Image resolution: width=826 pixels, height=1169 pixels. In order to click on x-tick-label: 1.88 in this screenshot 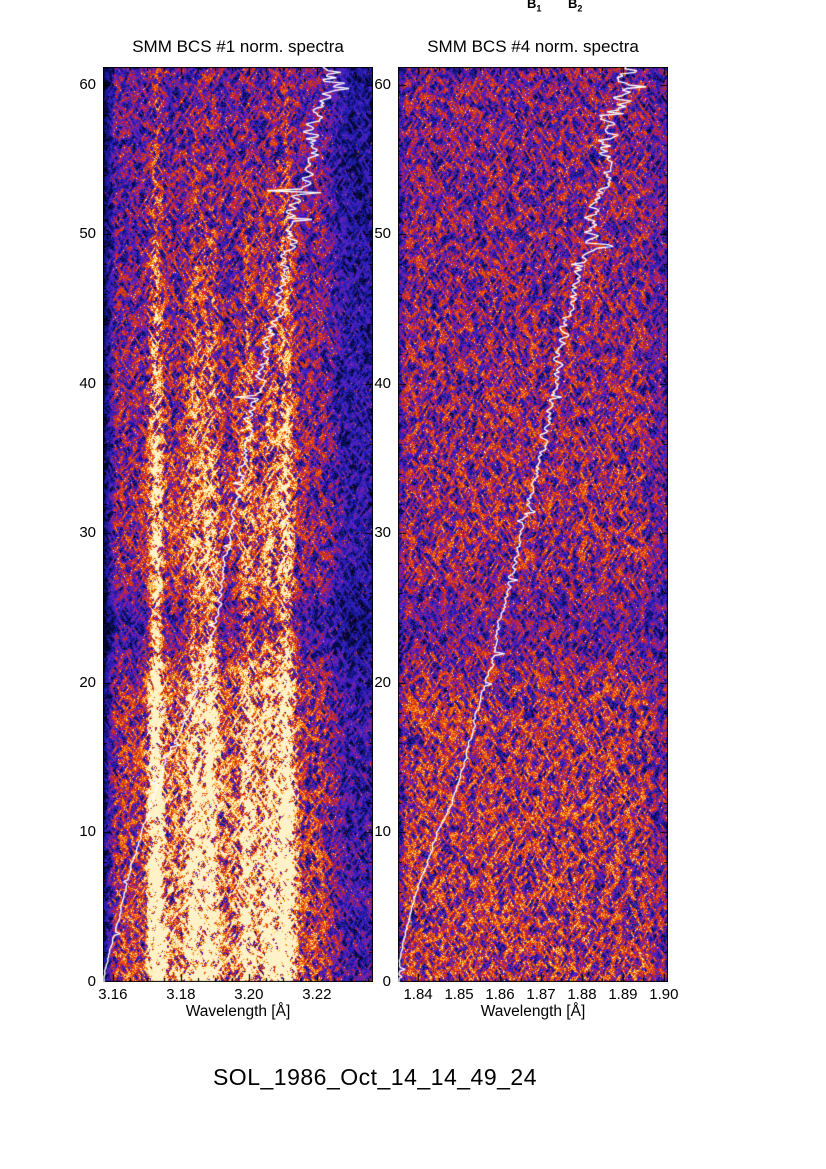, I will do `click(582, 994)`.